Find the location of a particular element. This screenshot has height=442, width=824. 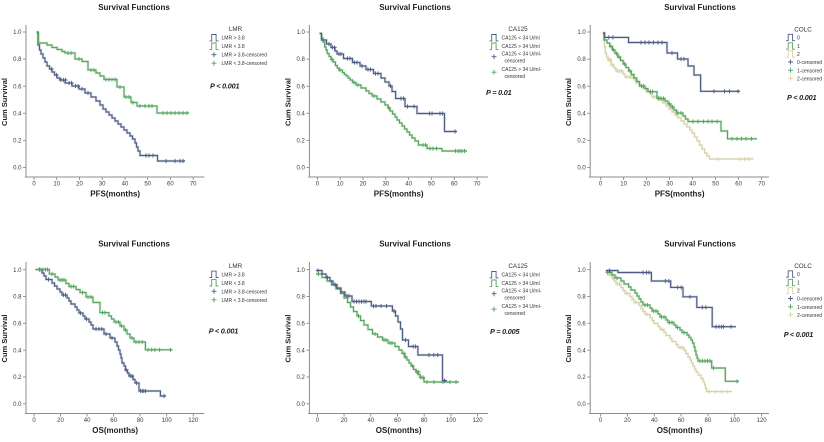

svg-text: CA125 > 34 U/ml is located at coordinates (521, 284).